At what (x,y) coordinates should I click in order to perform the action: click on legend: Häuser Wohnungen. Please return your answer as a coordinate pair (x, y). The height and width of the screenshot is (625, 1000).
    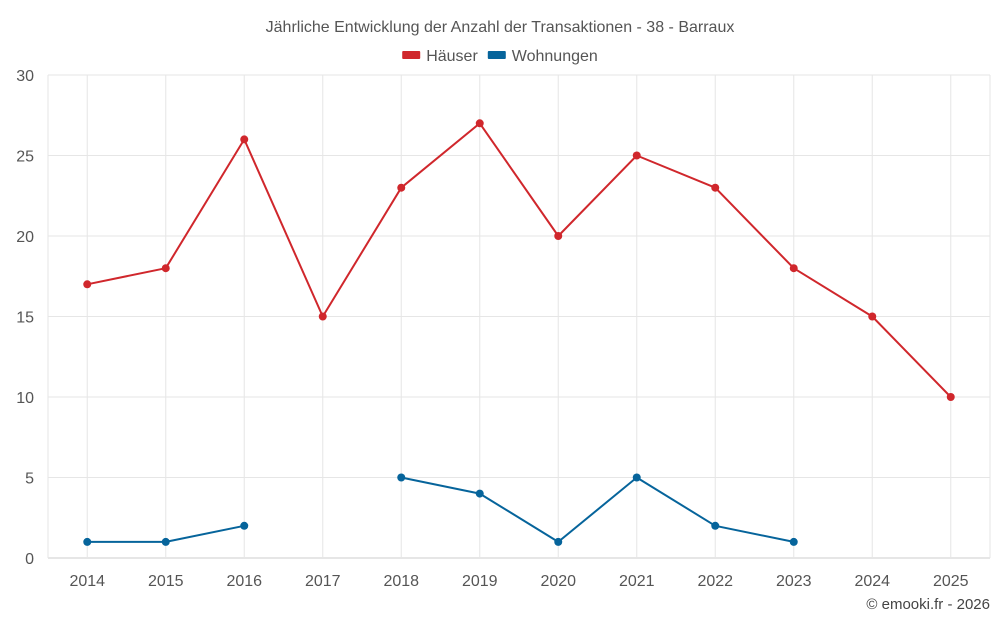
    Looking at the image, I should click on (500, 56).